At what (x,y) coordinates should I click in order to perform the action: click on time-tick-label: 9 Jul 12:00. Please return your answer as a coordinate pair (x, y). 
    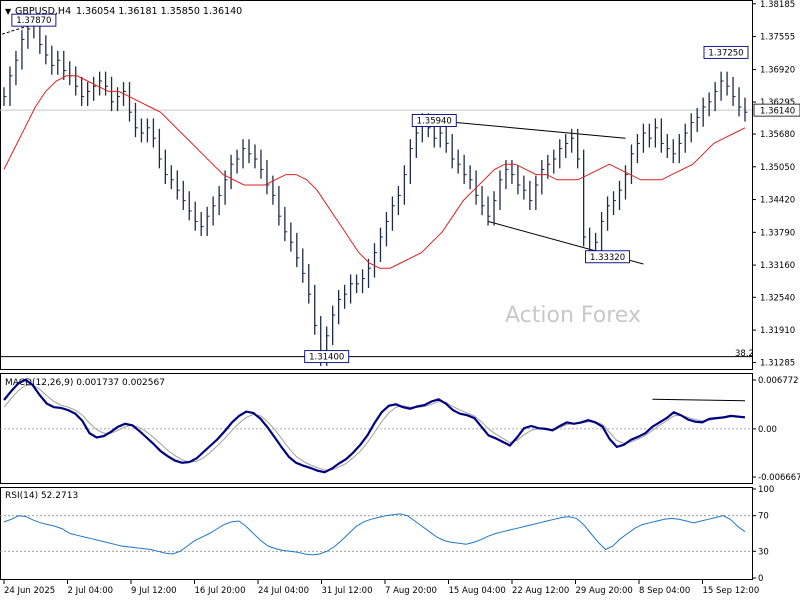
    Looking at the image, I should click on (154, 591).